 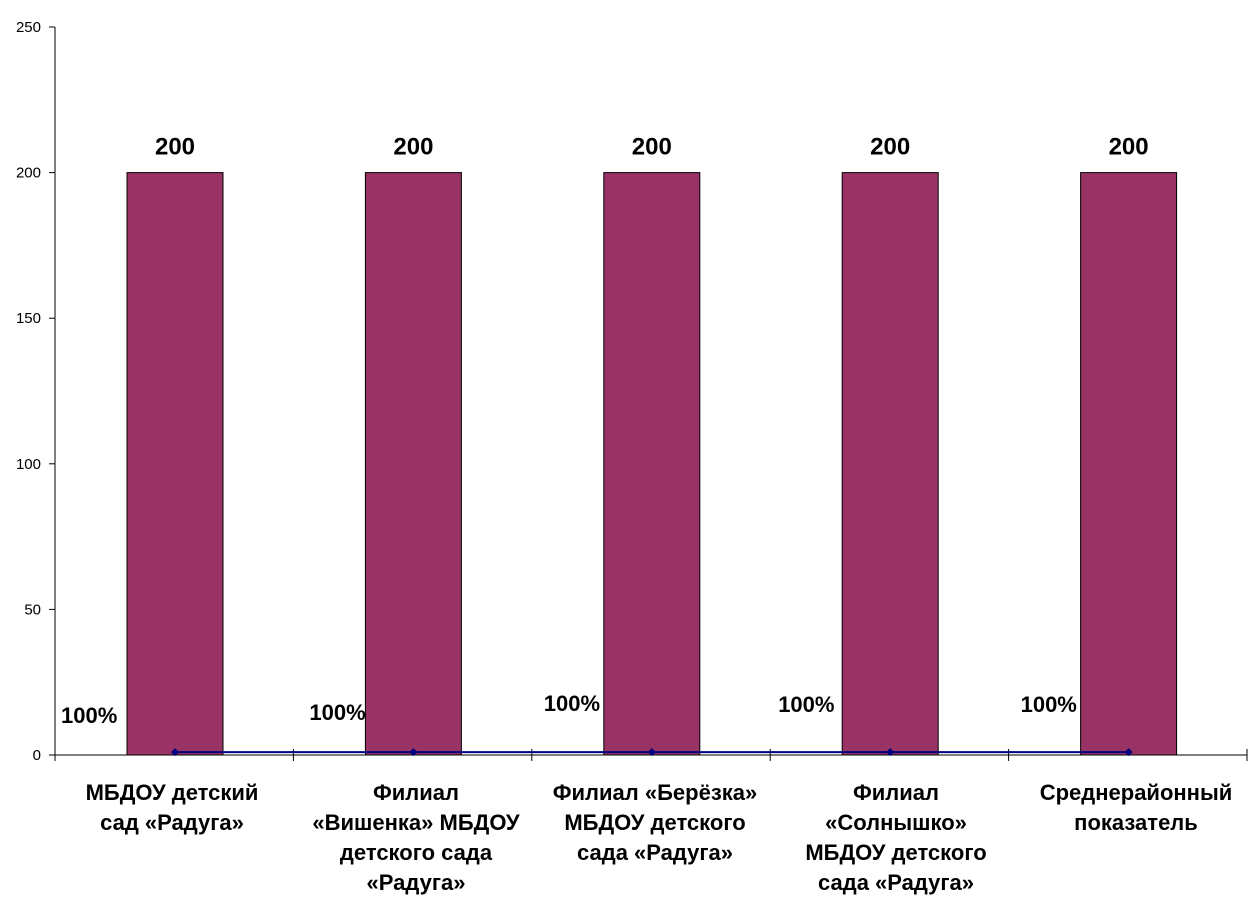 I want to click on y-tick-label: 250, so click(x=28, y=27).